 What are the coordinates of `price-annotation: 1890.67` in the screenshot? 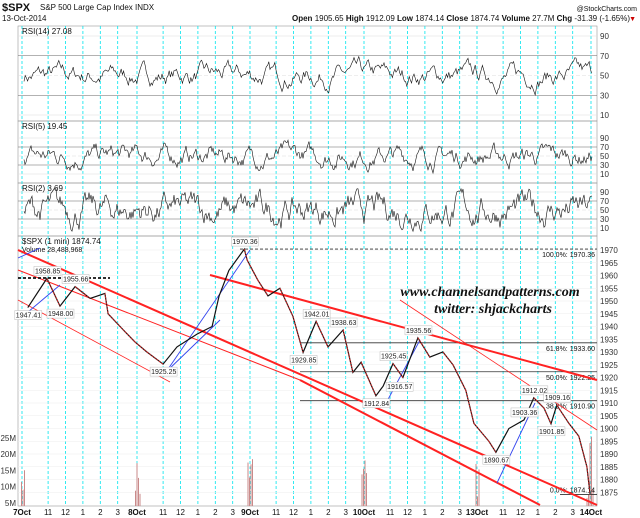 It's located at (496, 460).